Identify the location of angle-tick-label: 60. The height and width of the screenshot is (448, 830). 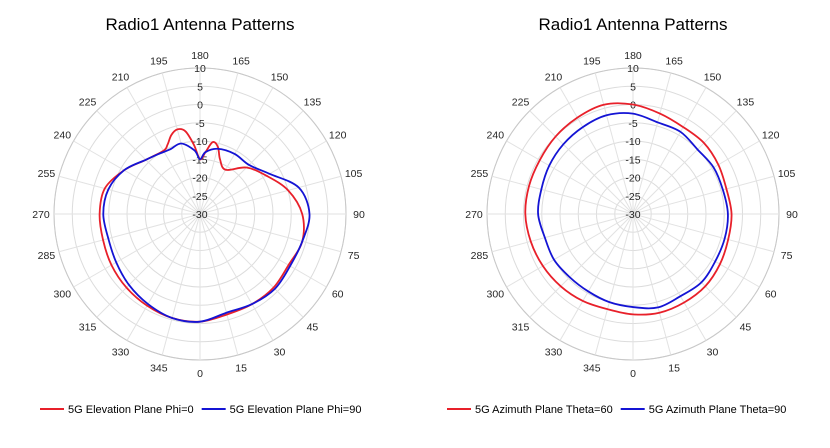
(771, 295).